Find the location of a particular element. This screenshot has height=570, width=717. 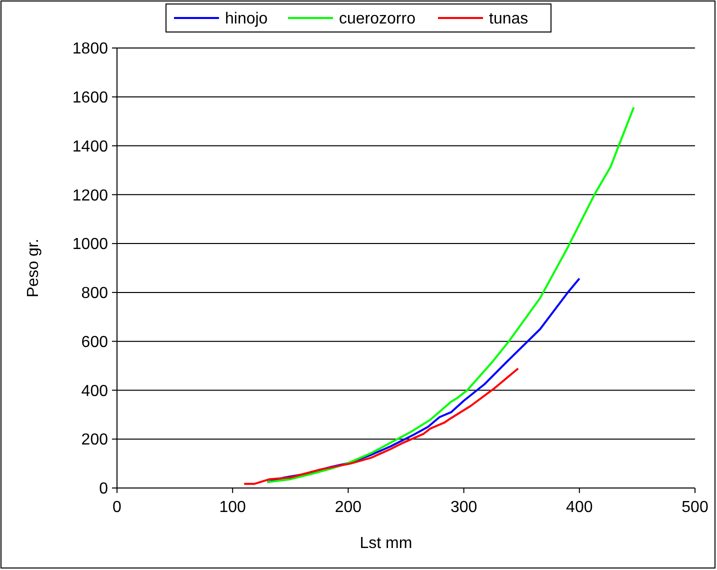

x-axis-title: Lst mm is located at coordinates (386, 543).